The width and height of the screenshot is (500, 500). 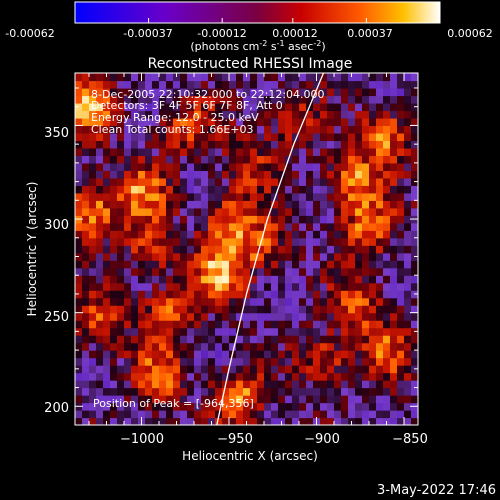 I want to click on y-axis-label: Heliocentric Y (arcsec), so click(x=32, y=249).